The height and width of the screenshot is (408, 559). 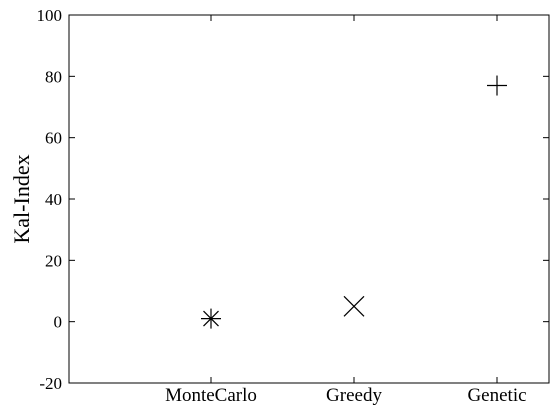 What do you see at coordinates (354, 395) in the screenshot?
I see `x-tick-label: Greedy` at bounding box center [354, 395].